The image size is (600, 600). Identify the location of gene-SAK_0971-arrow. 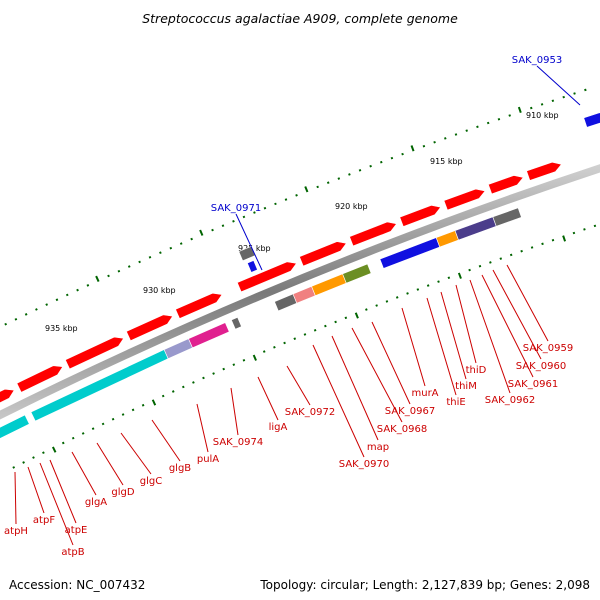
(252, 266).